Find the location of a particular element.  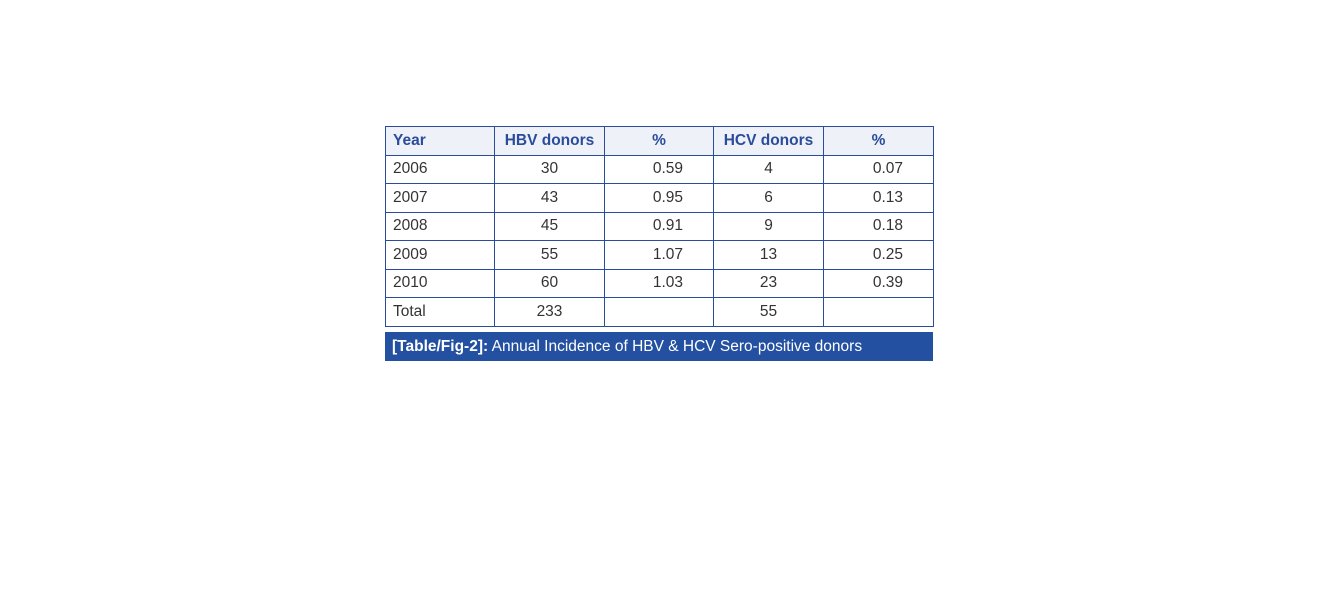

column-header: Year is located at coordinates (440, 141).